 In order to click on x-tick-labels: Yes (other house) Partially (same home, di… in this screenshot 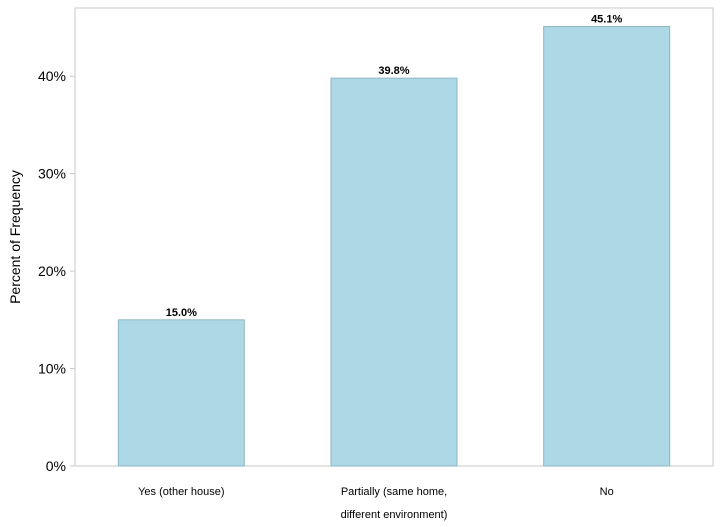, I will do `click(376, 503)`.